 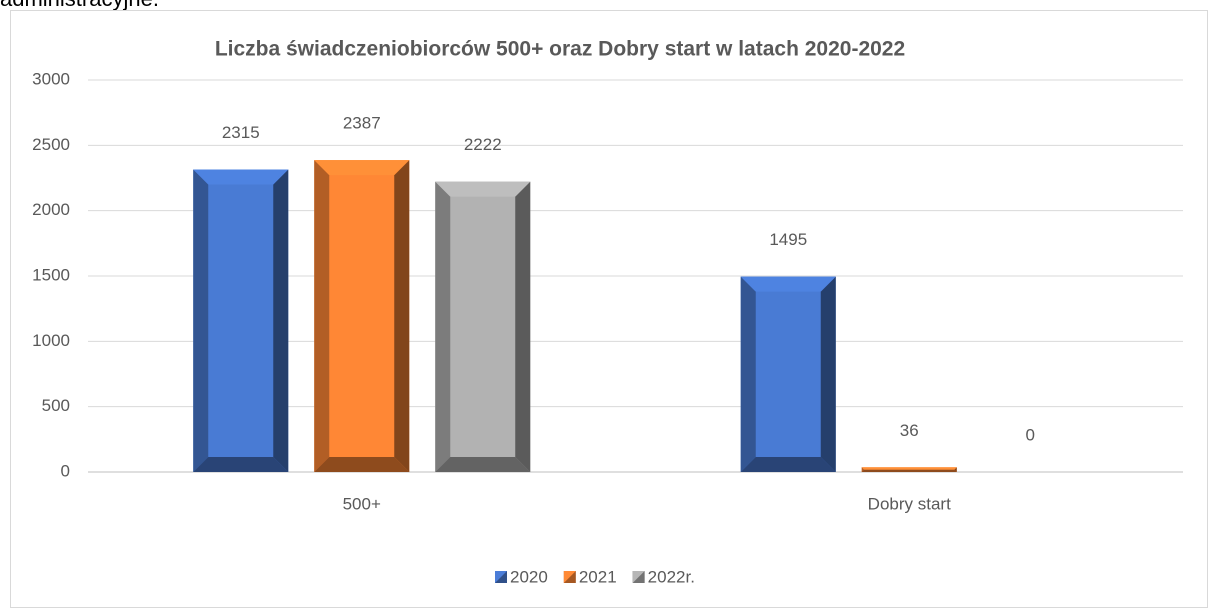 I want to click on value-label: 36, so click(x=909, y=430).